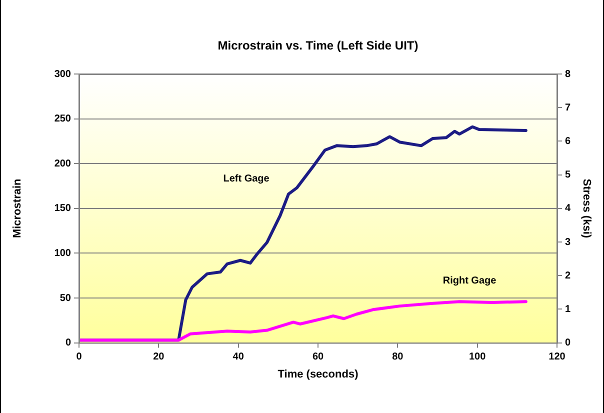  Describe the element at coordinates (63, 253) in the screenshot. I see `y-tick-label: 100` at that location.